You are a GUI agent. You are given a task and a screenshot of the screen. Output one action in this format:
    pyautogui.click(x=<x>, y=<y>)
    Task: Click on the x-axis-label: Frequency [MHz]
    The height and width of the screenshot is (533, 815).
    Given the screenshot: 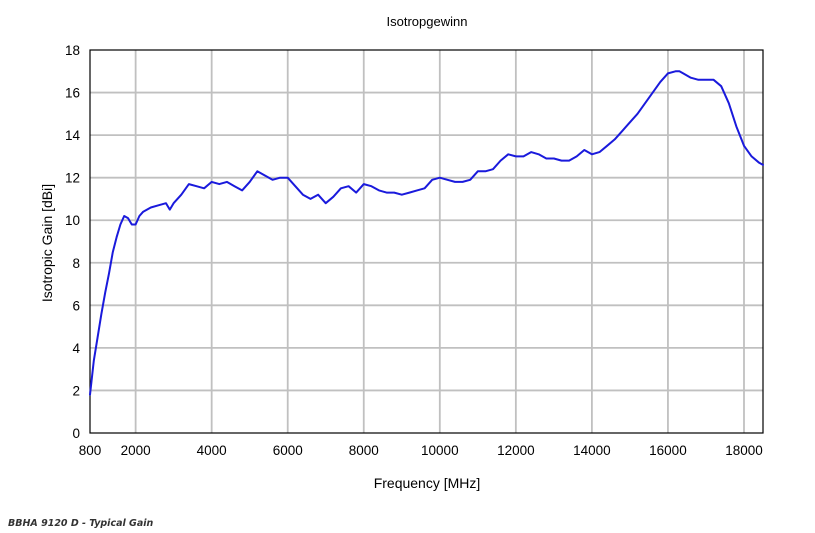 What is the action you would take?
    pyautogui.click(x=427, y=483)
    